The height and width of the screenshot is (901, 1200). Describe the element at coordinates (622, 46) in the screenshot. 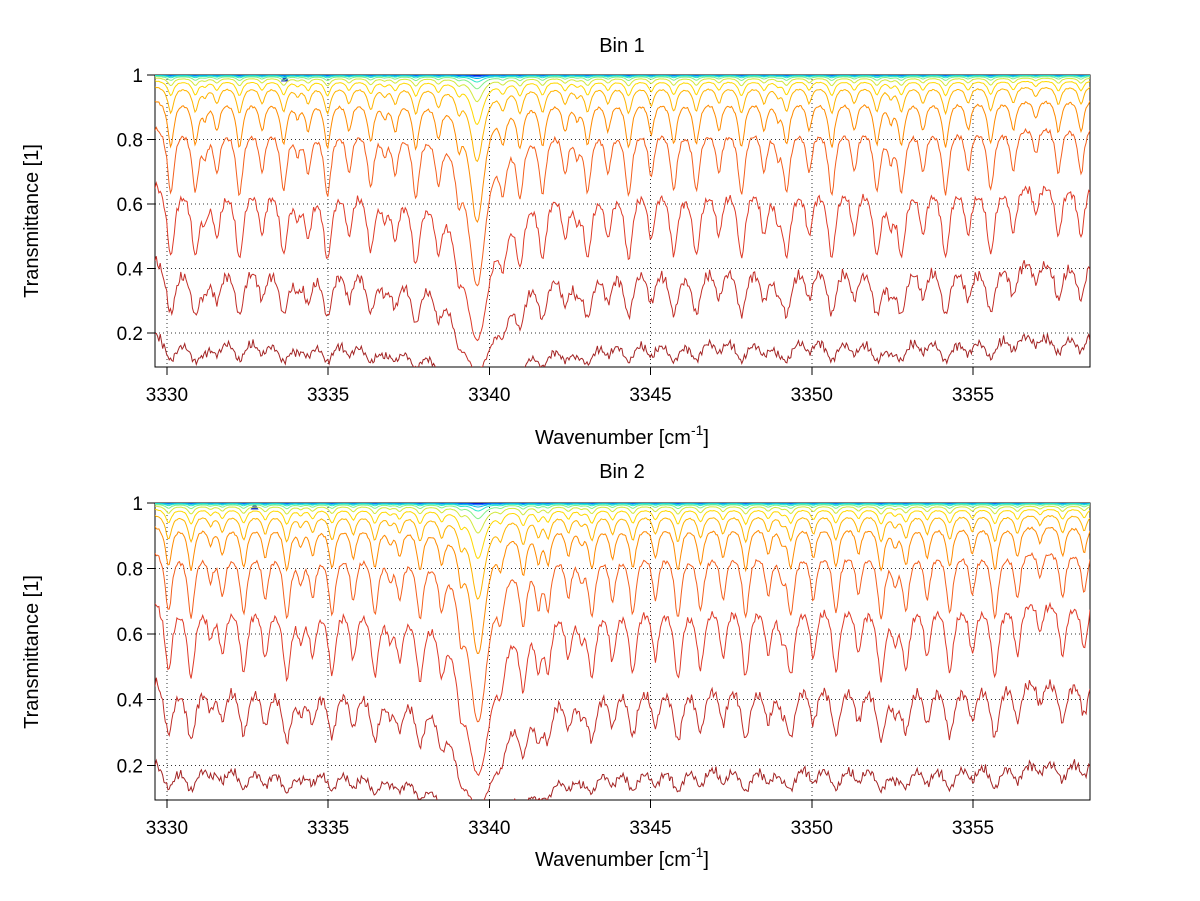

I see `chart-title: Bin 1` at that location.